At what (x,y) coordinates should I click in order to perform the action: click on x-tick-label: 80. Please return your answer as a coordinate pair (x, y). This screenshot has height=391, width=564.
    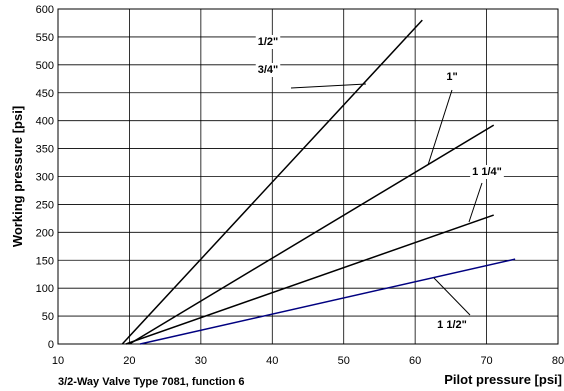
    Looking at the image, I should click on (558, 361).